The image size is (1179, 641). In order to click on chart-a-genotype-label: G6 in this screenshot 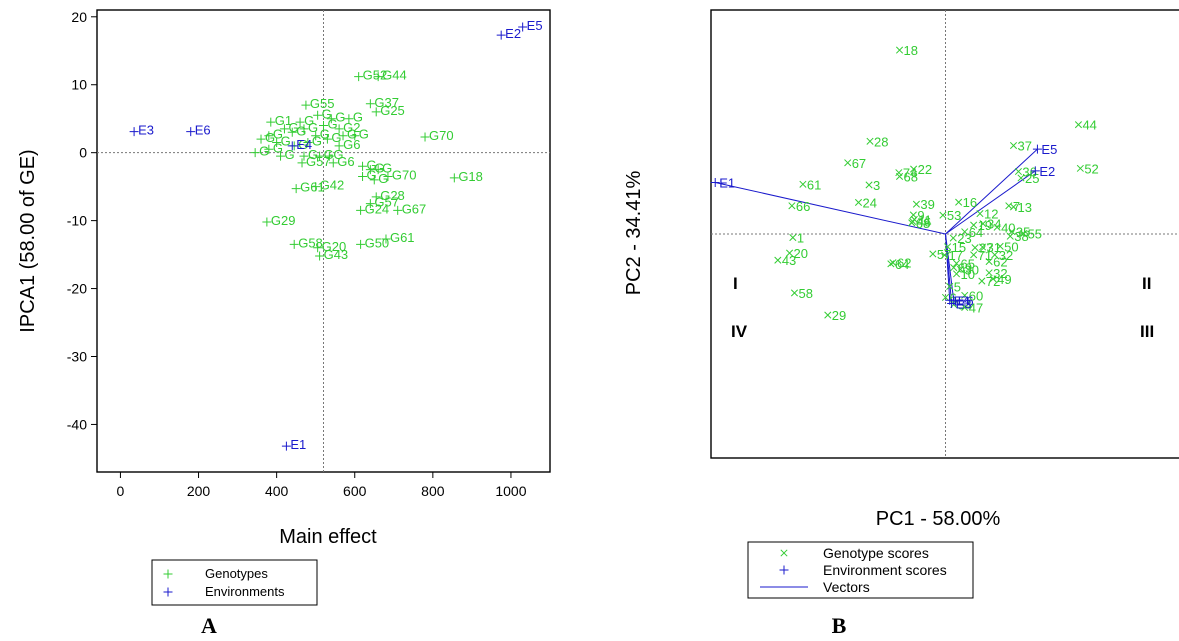, I will do `click(351, 144)`.